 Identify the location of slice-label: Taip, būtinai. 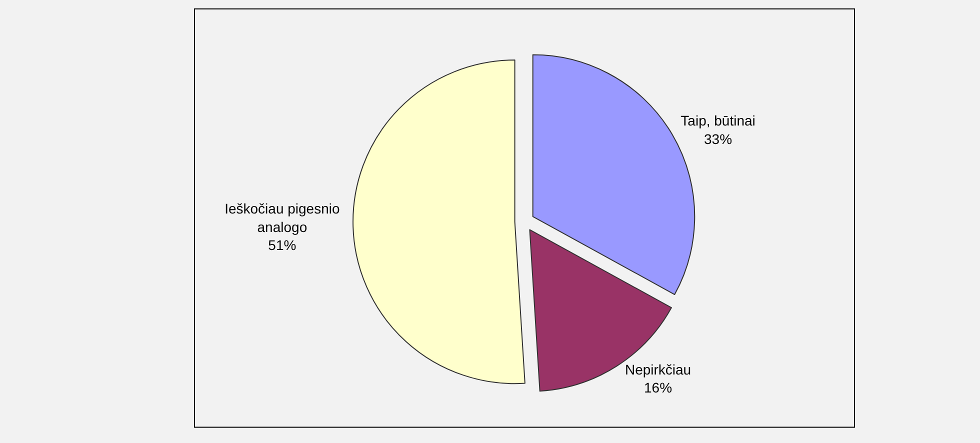
(718, 120).